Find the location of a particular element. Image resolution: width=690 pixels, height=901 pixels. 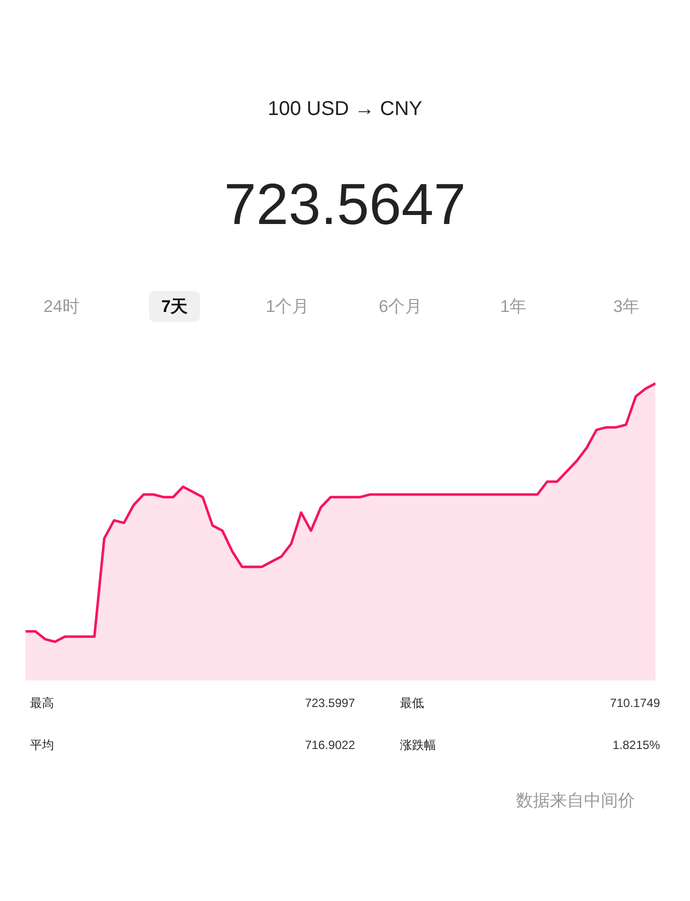

text: 涨跌幅 is located at coordinates (418, 745).